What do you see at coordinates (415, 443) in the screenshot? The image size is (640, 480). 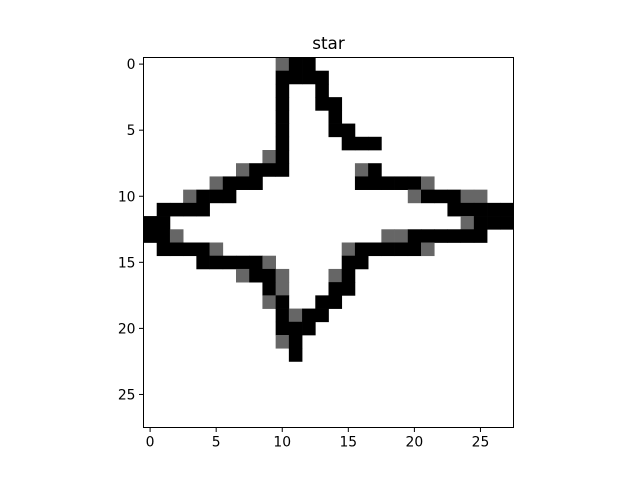 I see `x-tick-label: 20` at bounding box center [415, 443].